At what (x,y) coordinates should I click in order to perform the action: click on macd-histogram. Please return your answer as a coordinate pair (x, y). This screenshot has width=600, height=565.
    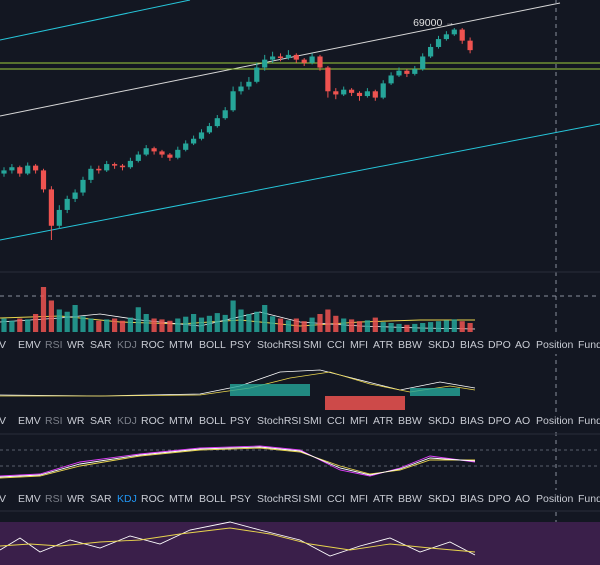
    Looking at the image, I should click on (270, 390).